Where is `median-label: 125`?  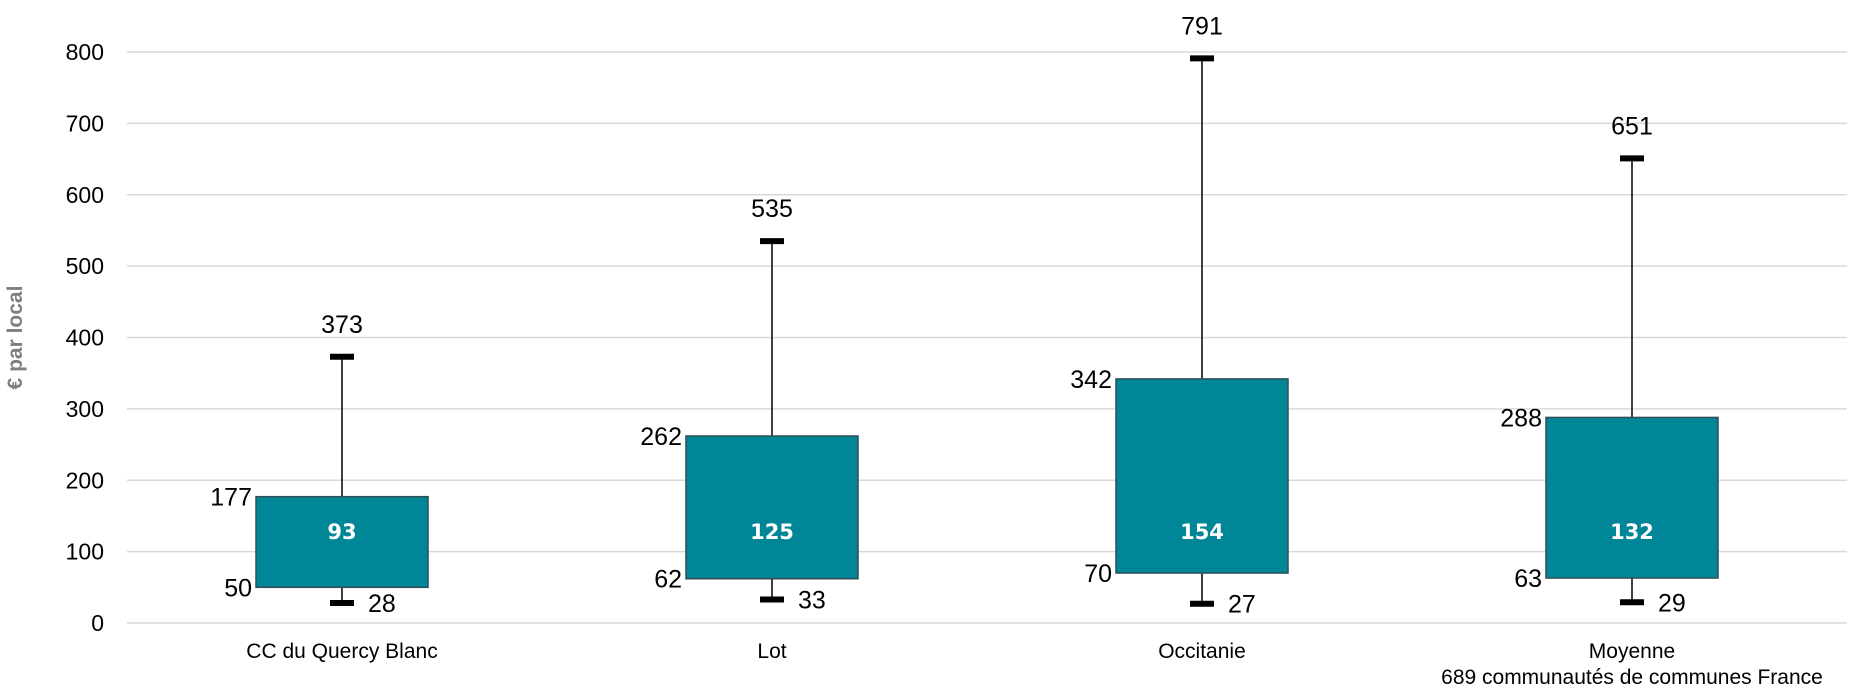 median-label: 125 is located at coordinates (772, 532).